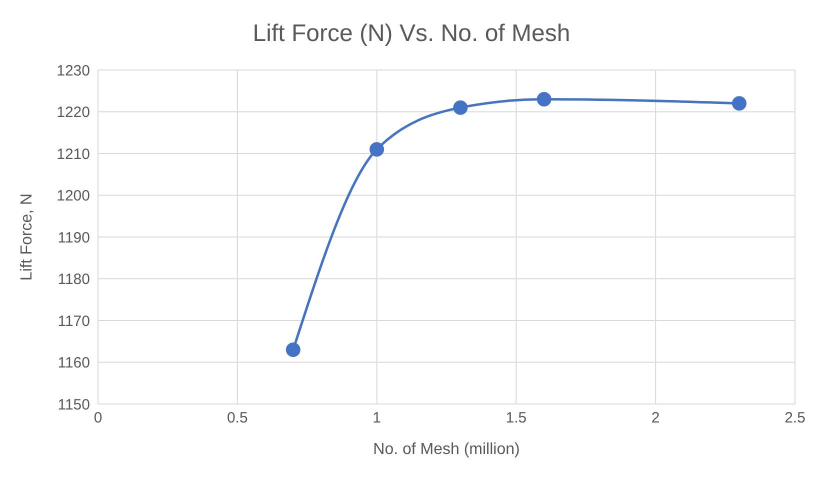 The image size is (823, 479). Describe the element at coordinates (446, 449) in the screenshot. I see `x-axis-title: No. of Mesh (million)` at that location.